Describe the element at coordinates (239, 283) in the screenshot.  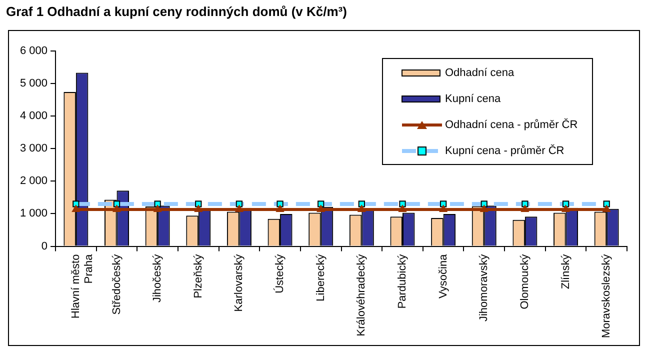
I see `x-tick-label: Karlovarský` at that location.